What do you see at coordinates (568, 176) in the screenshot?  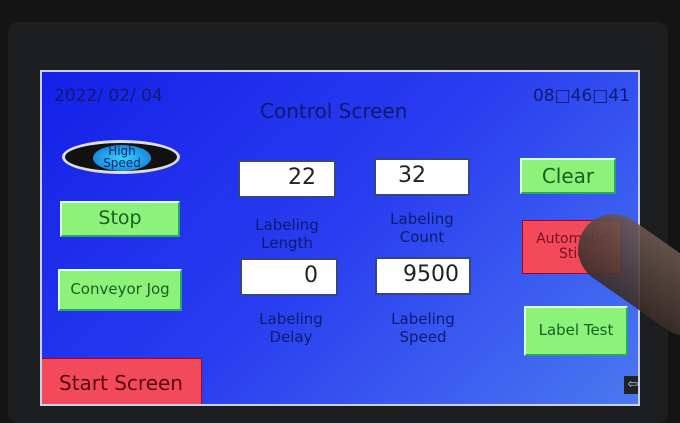 I see `clear-button: Clear` at bounding box center [568, 176].